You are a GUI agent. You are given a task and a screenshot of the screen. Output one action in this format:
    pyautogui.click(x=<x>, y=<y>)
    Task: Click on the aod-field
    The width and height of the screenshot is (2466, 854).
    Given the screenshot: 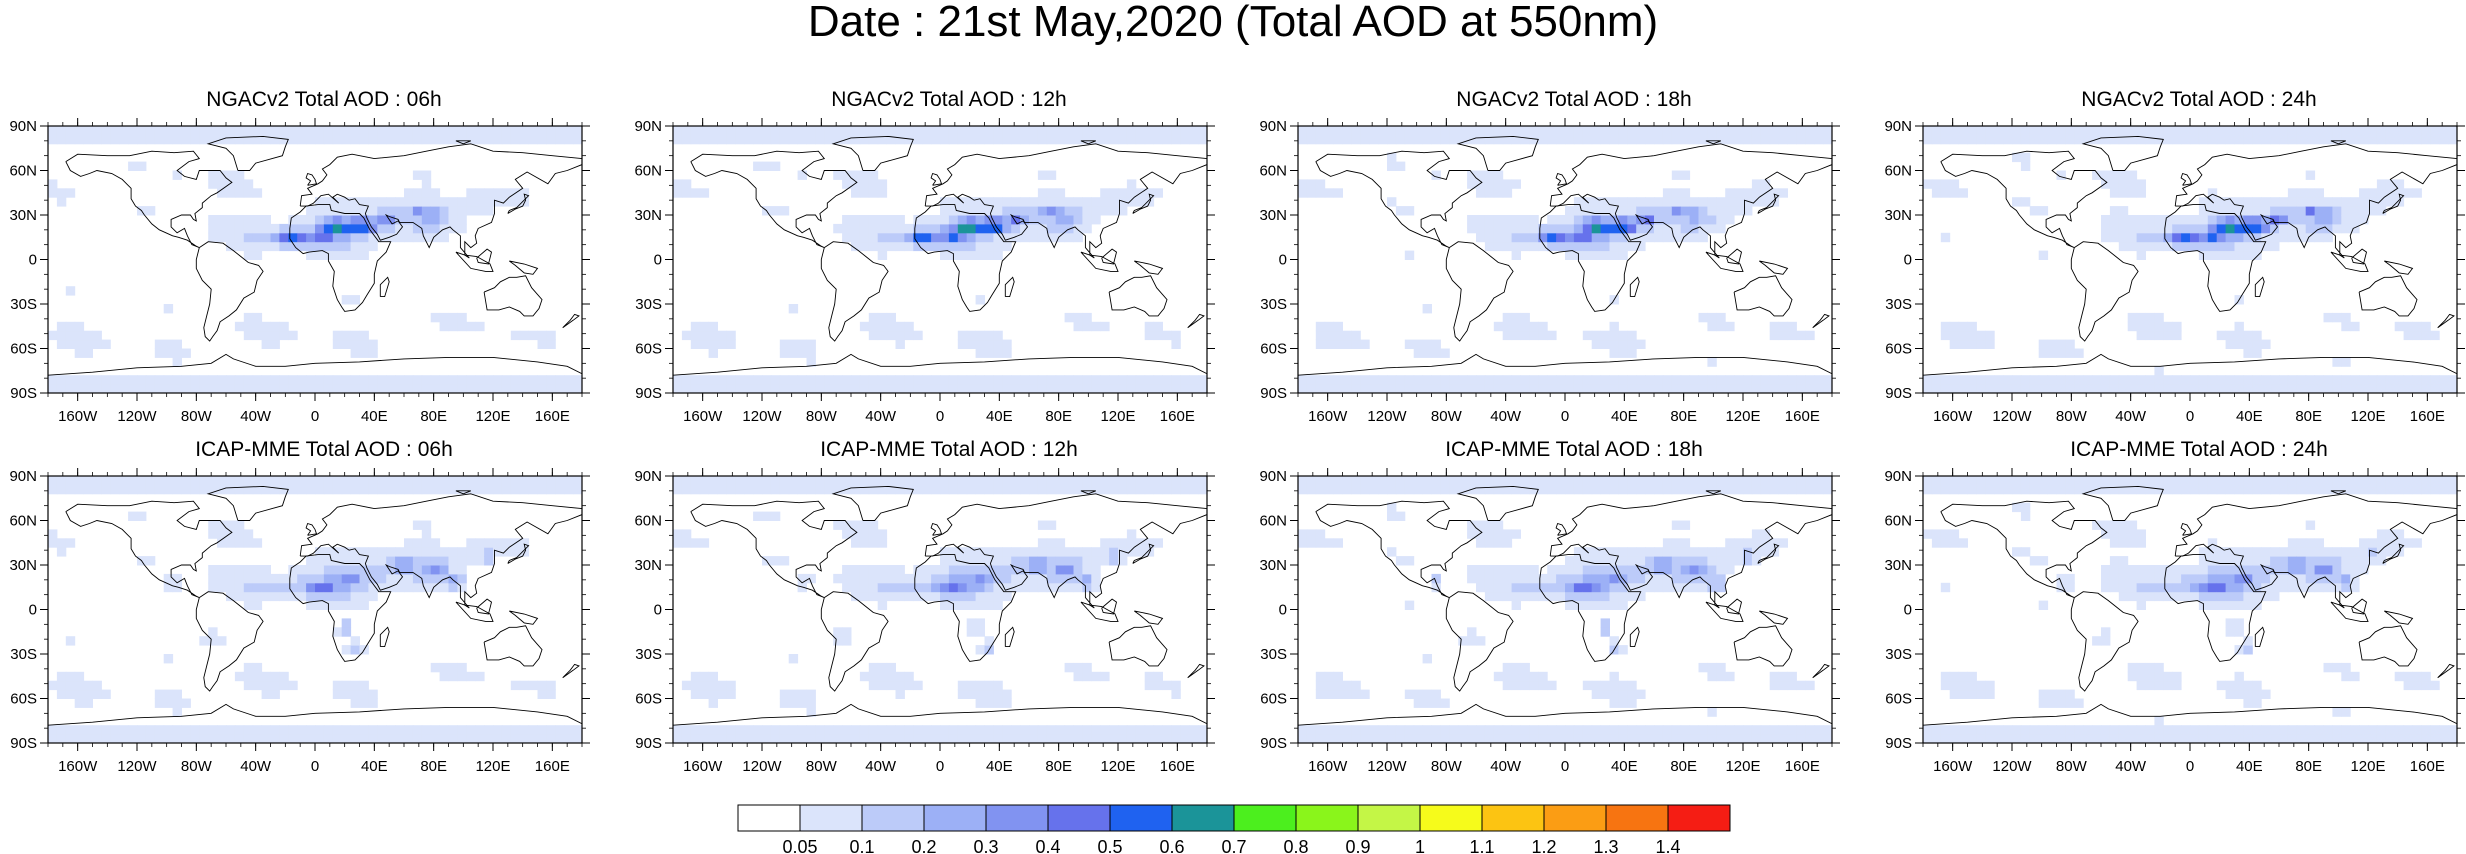 What is the action you would take?
    pyautogui.click(x=315, y=609)
    